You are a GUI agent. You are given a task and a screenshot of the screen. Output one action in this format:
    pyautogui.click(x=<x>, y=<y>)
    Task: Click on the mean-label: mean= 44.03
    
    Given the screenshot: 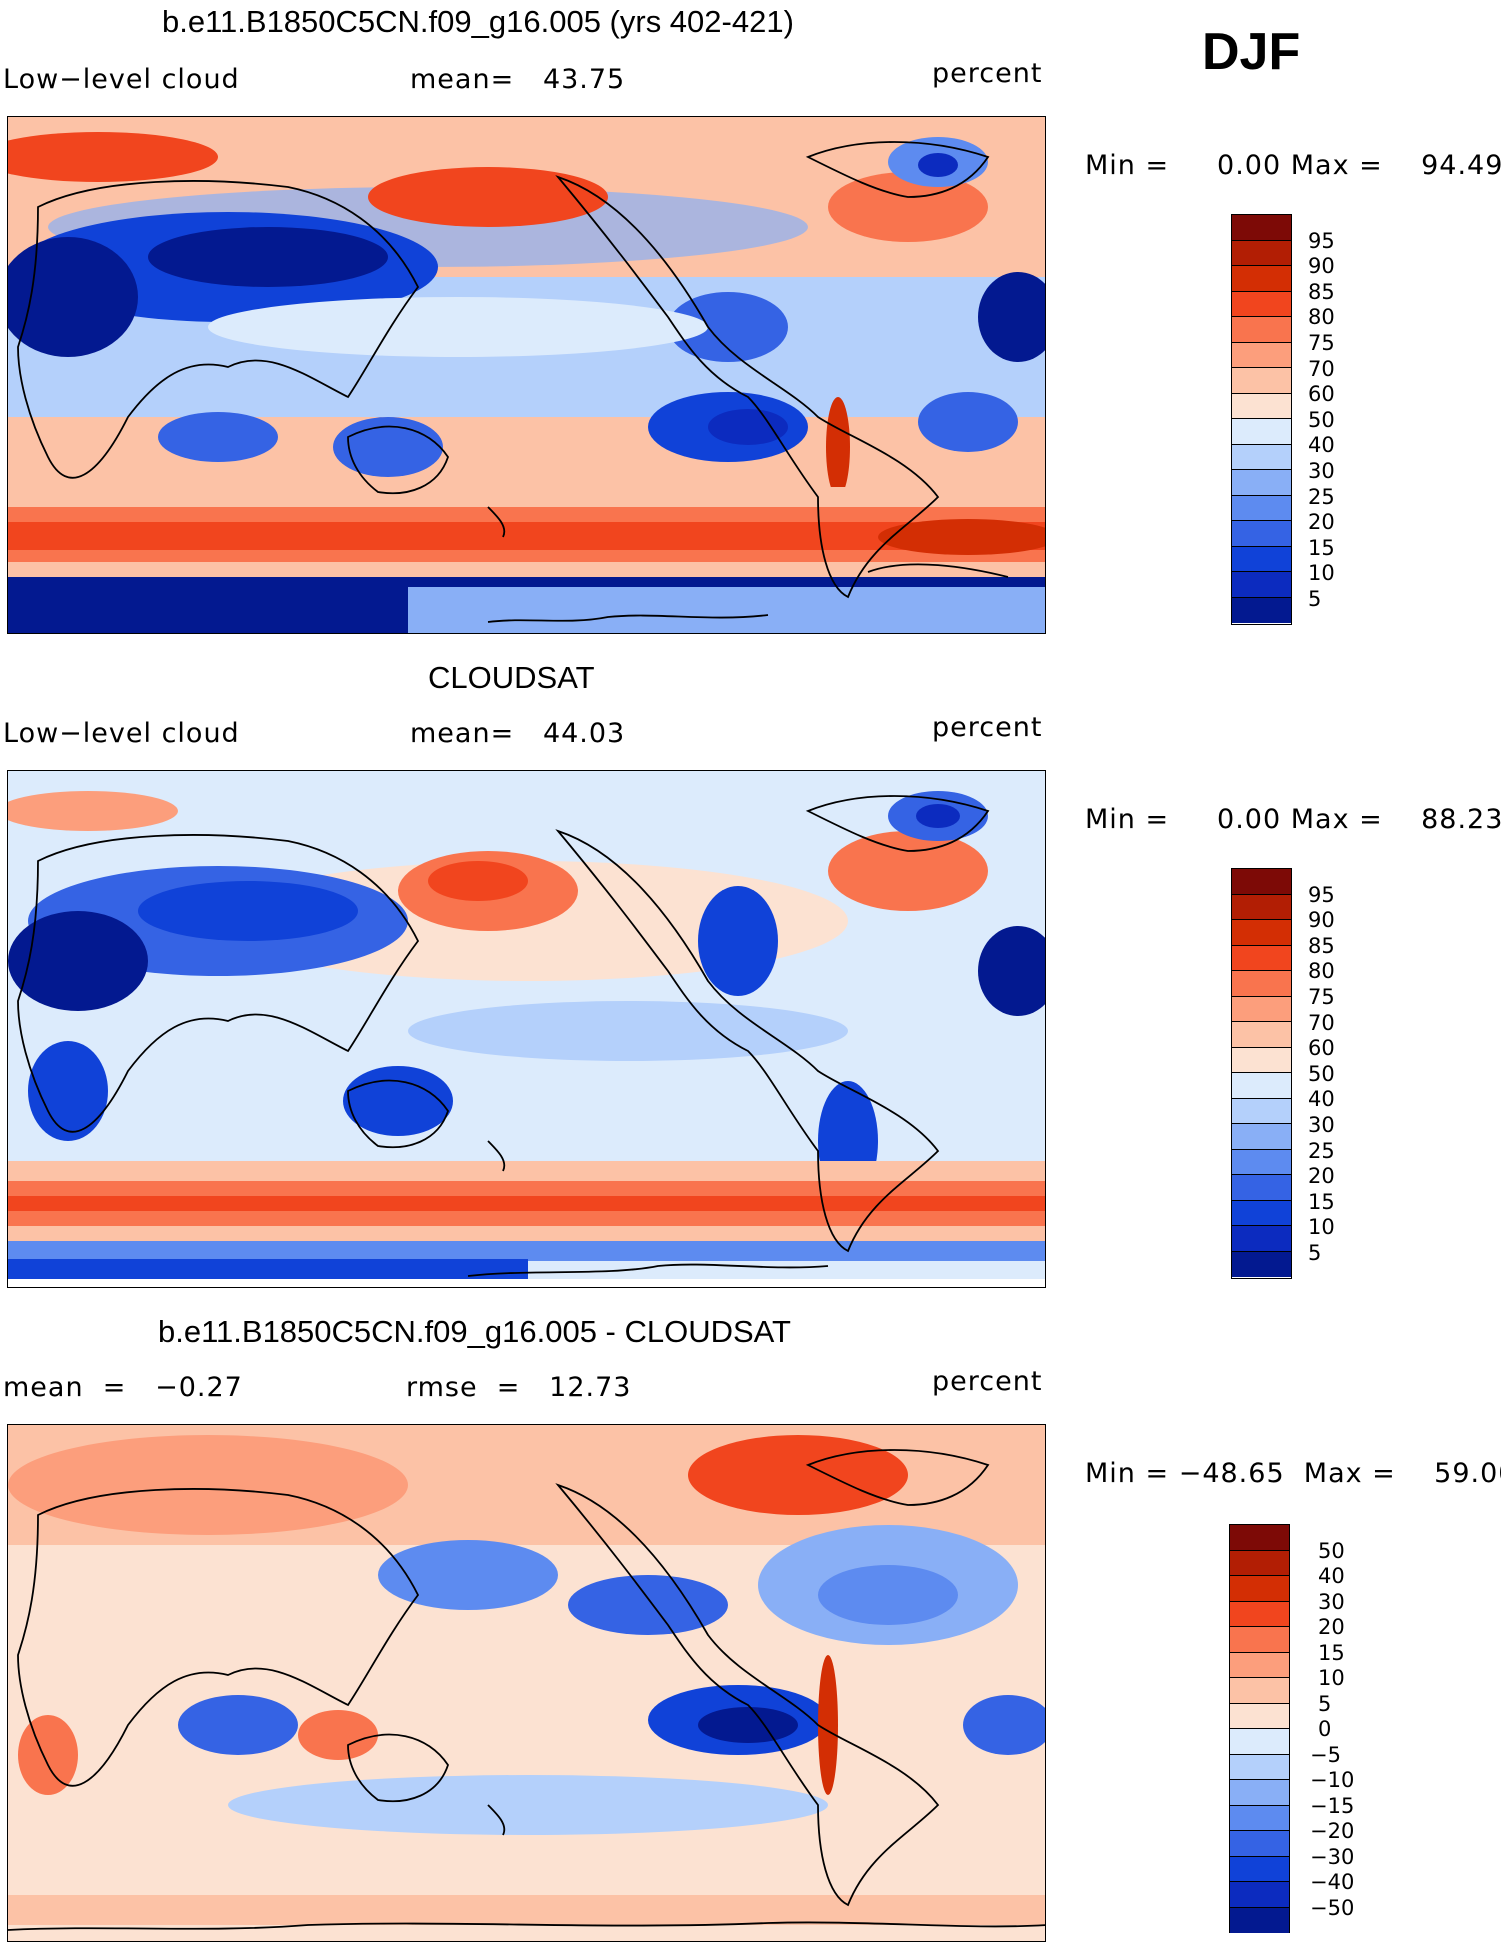 What is the action you would take?
    pyautogui.click(x=518, y=733)
    